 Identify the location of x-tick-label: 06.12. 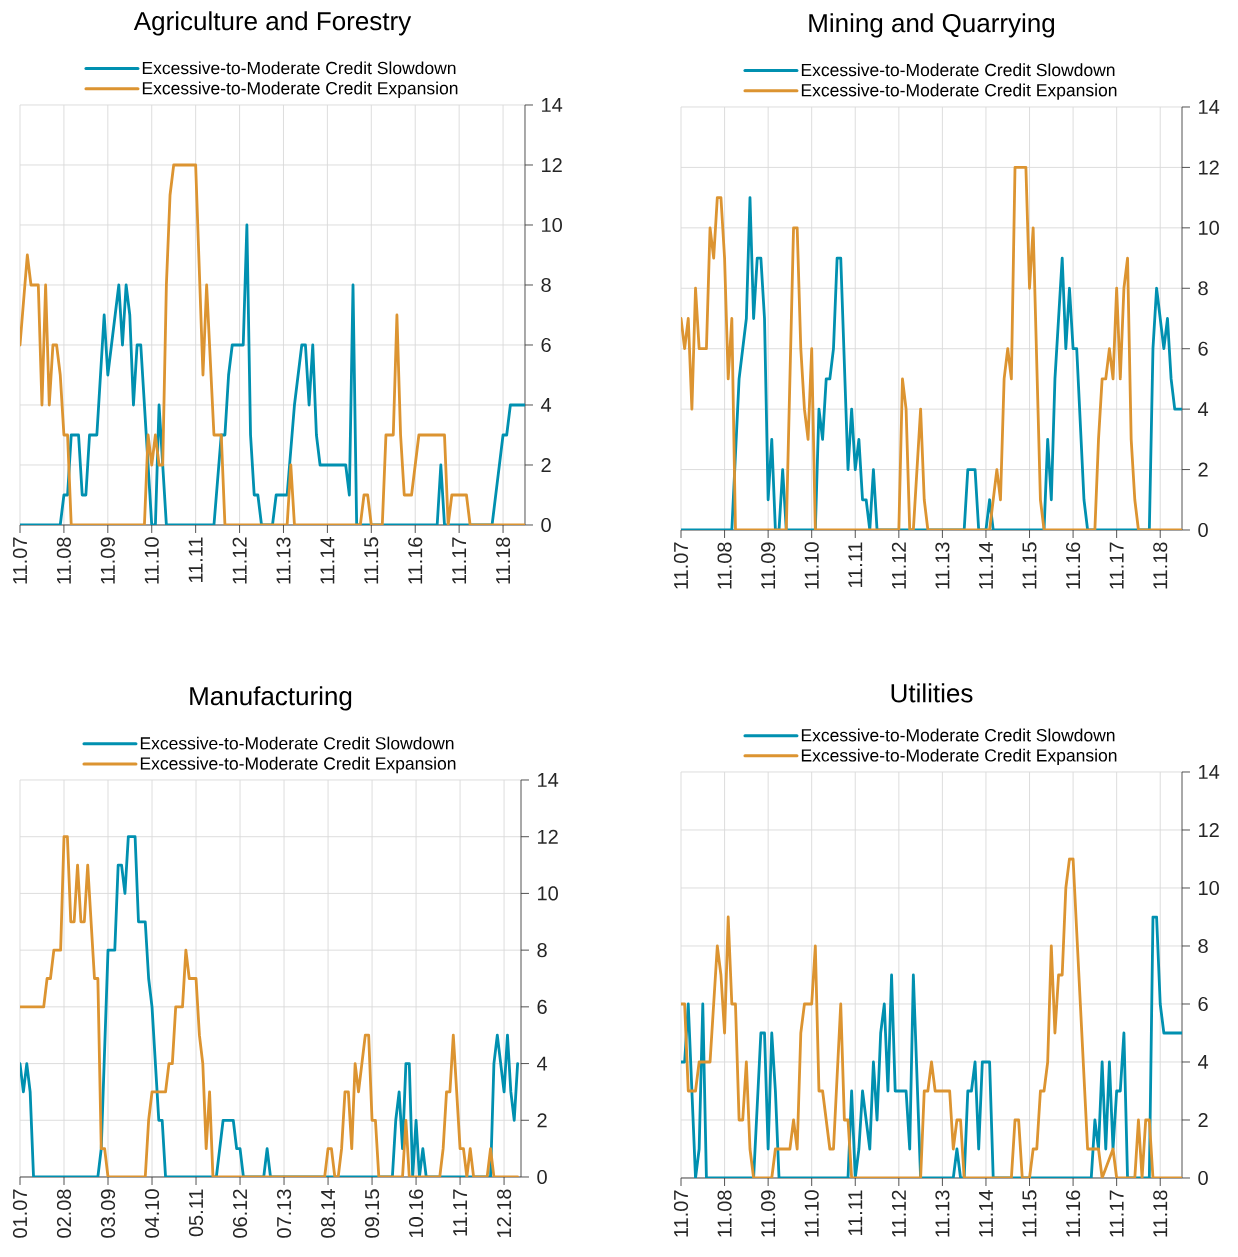
(240, 1213).